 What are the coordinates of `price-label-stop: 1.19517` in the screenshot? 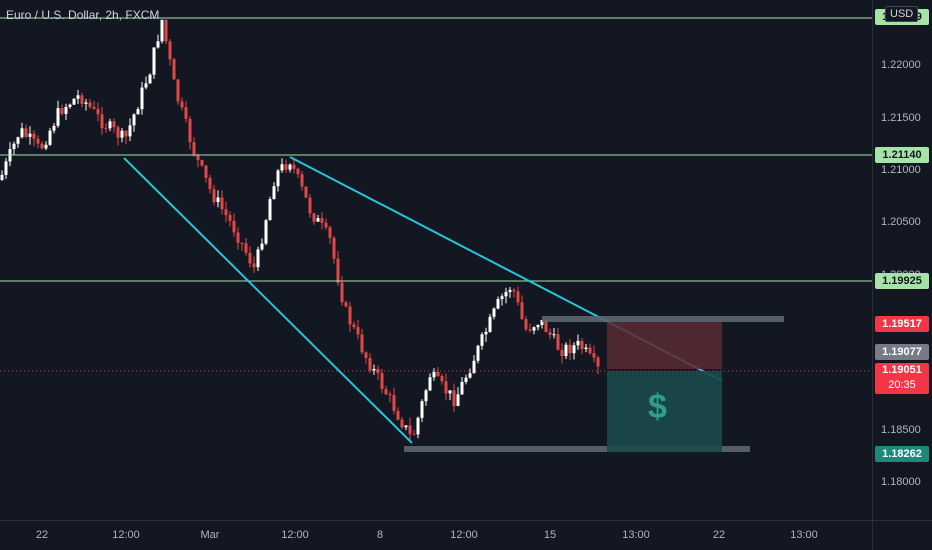 It's located at (902, 324).